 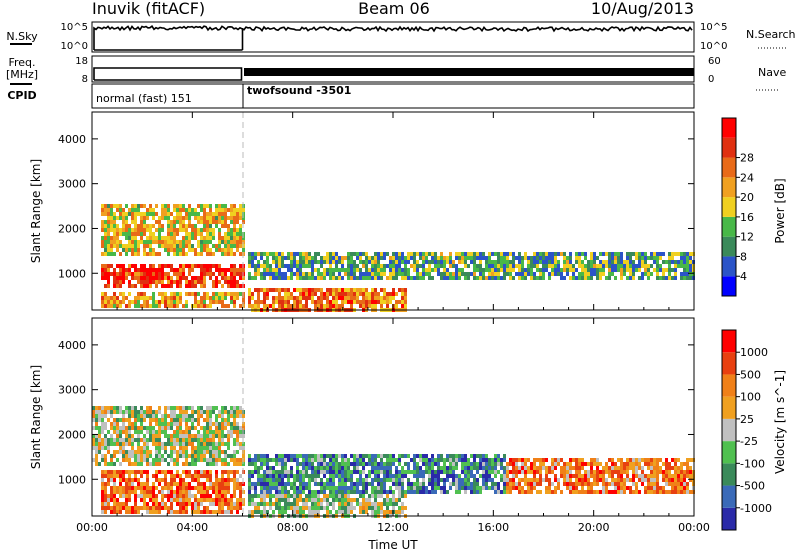 What do you see at coordinates (469, 72) in the screenshot?
I see `nave-trace` at bounding box center [469, 72].